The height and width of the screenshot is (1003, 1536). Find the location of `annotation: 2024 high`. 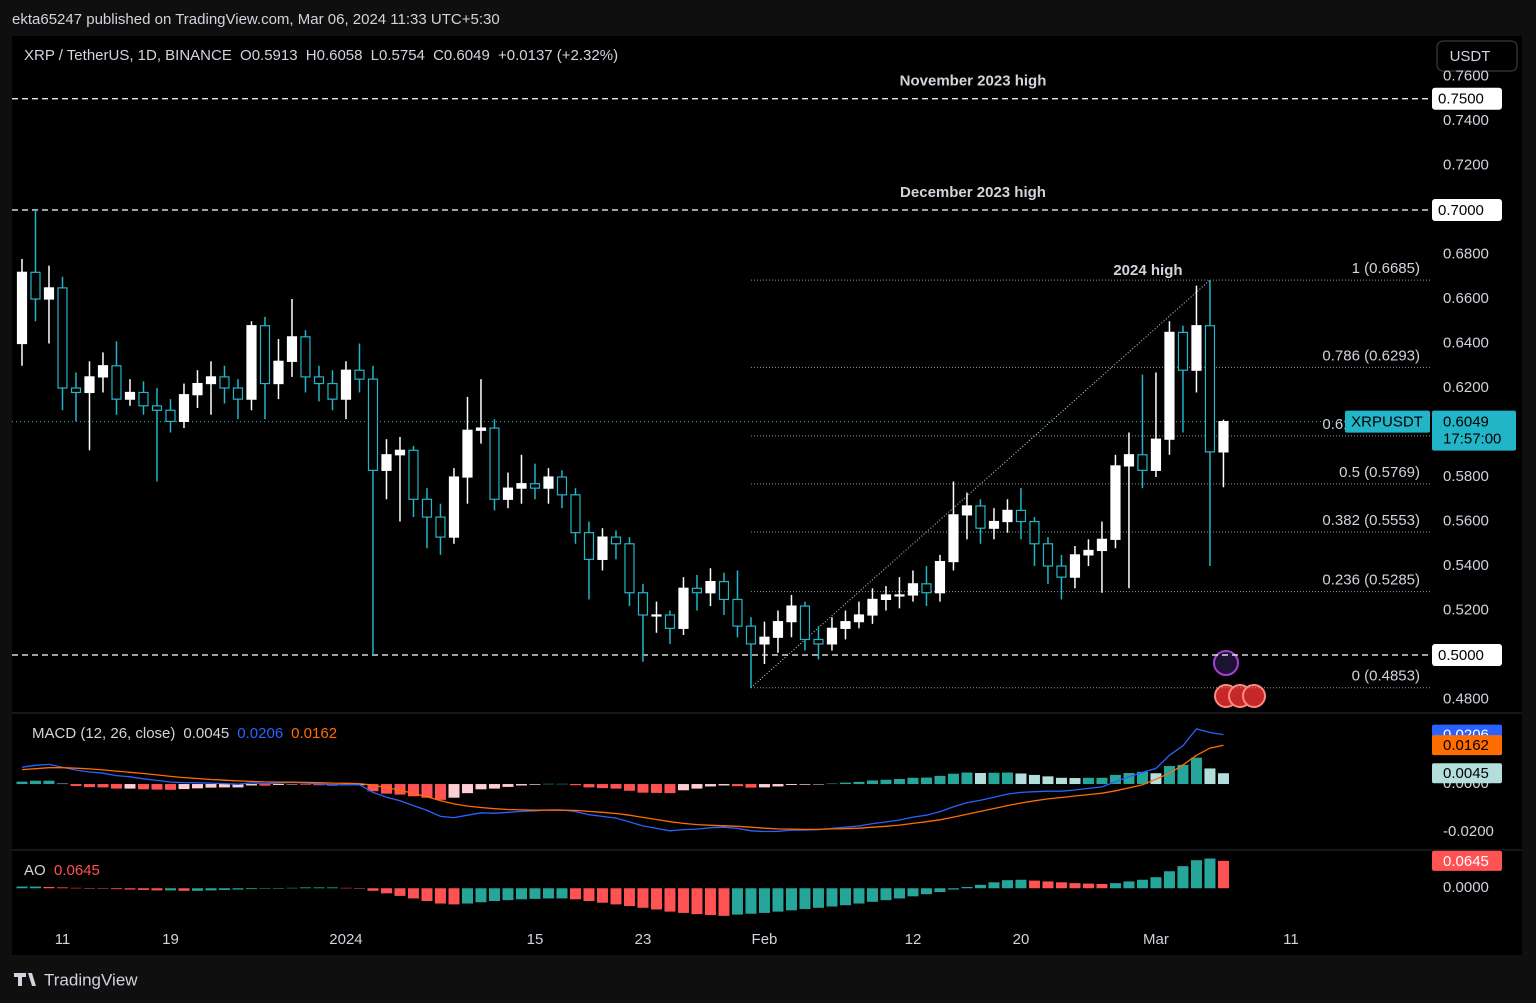

annotation: 2024 high is located at coordinates (1147, 270).